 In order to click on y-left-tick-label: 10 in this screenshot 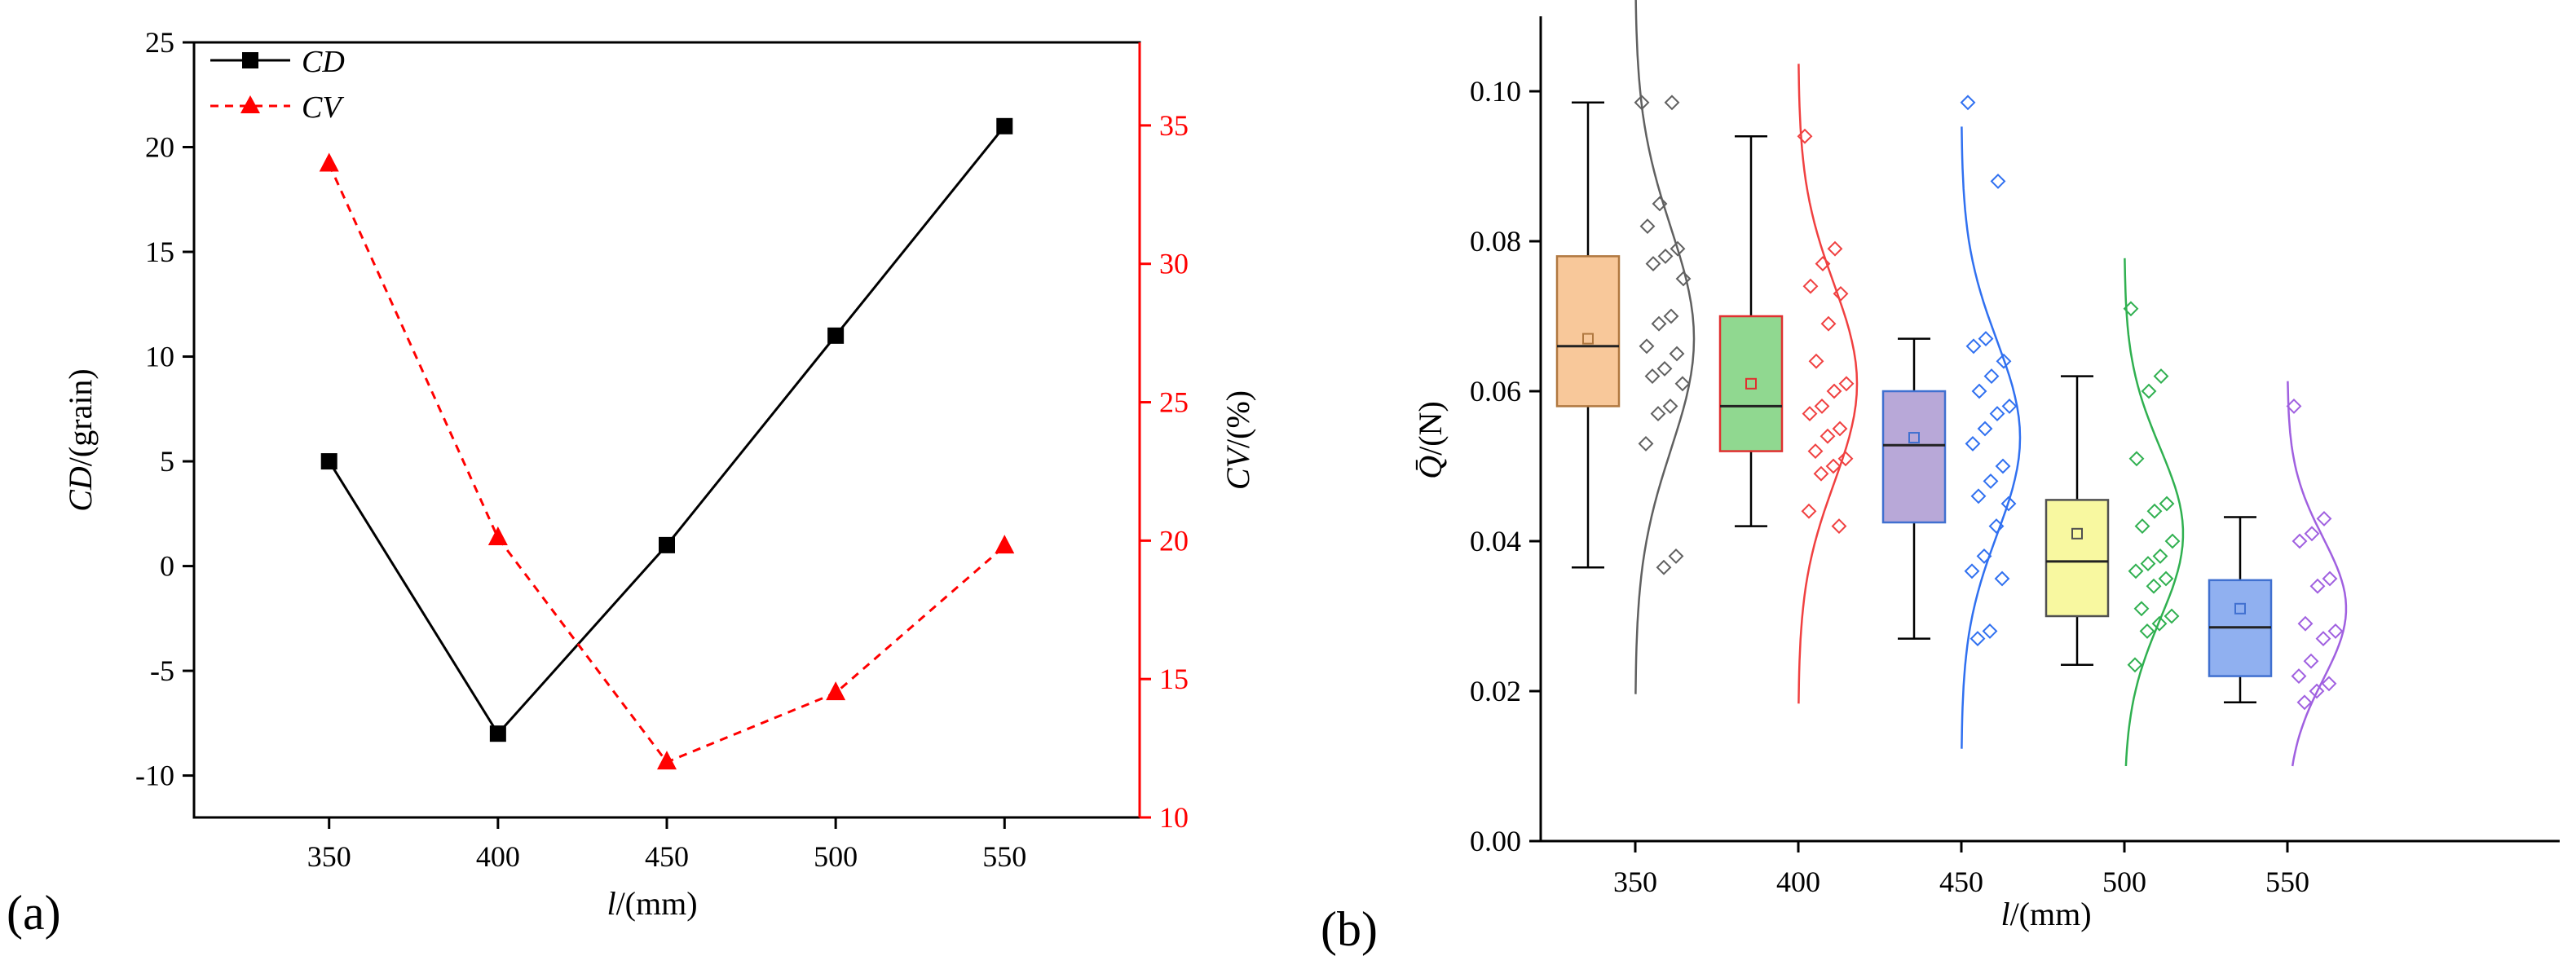, I will do `click(159, 357)`.